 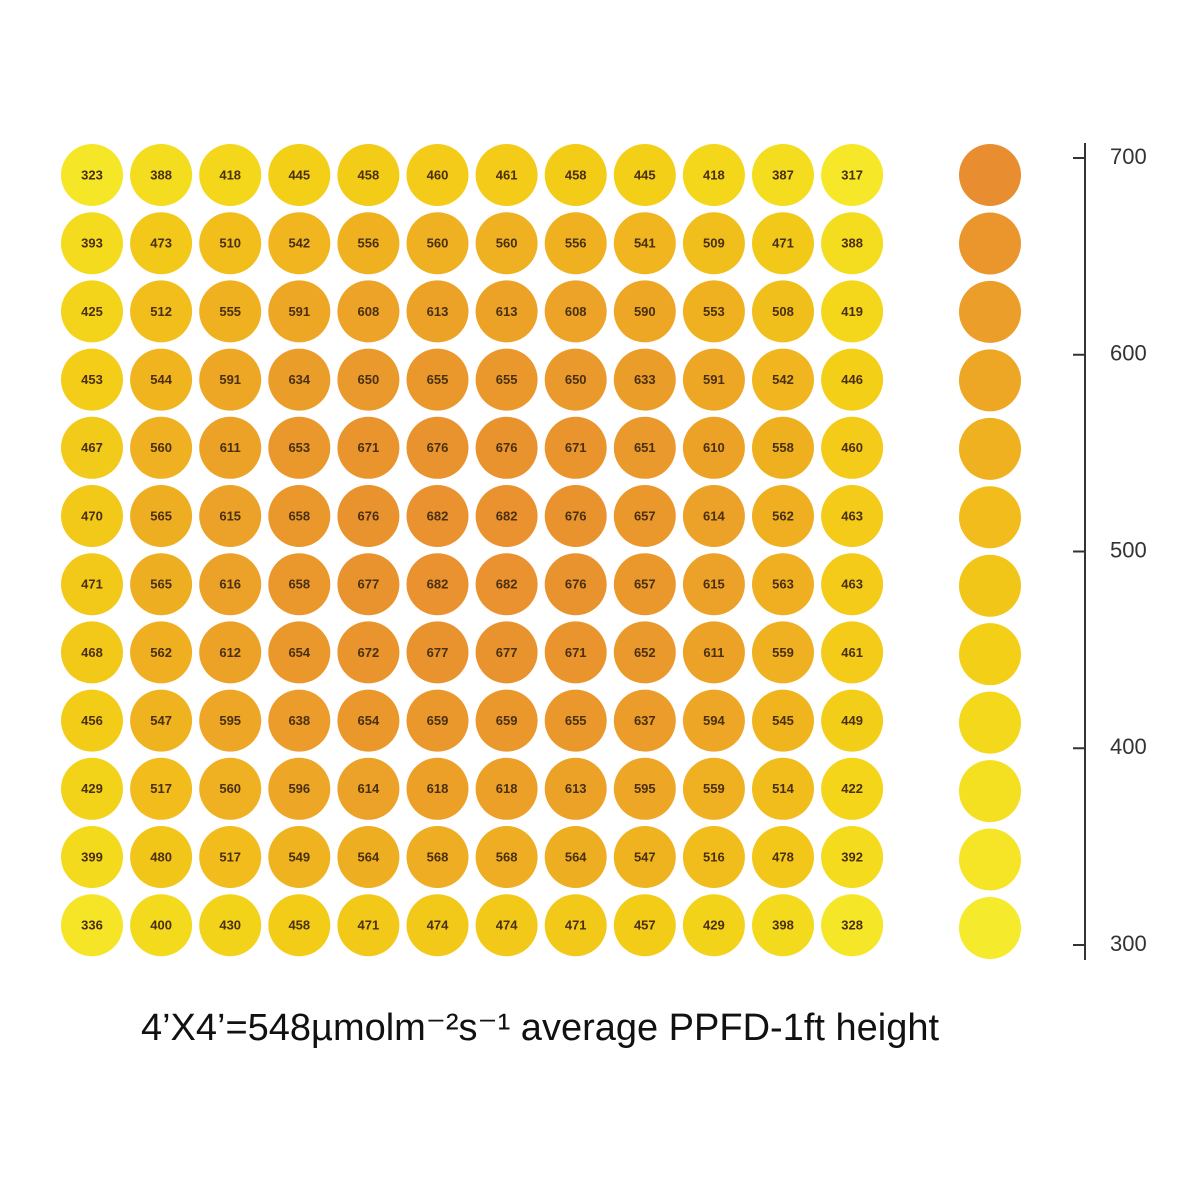 What do you see at coordinates (92, 925) in the screenshot?
I see `cell-label: 336` at bounding box center [92, 925].